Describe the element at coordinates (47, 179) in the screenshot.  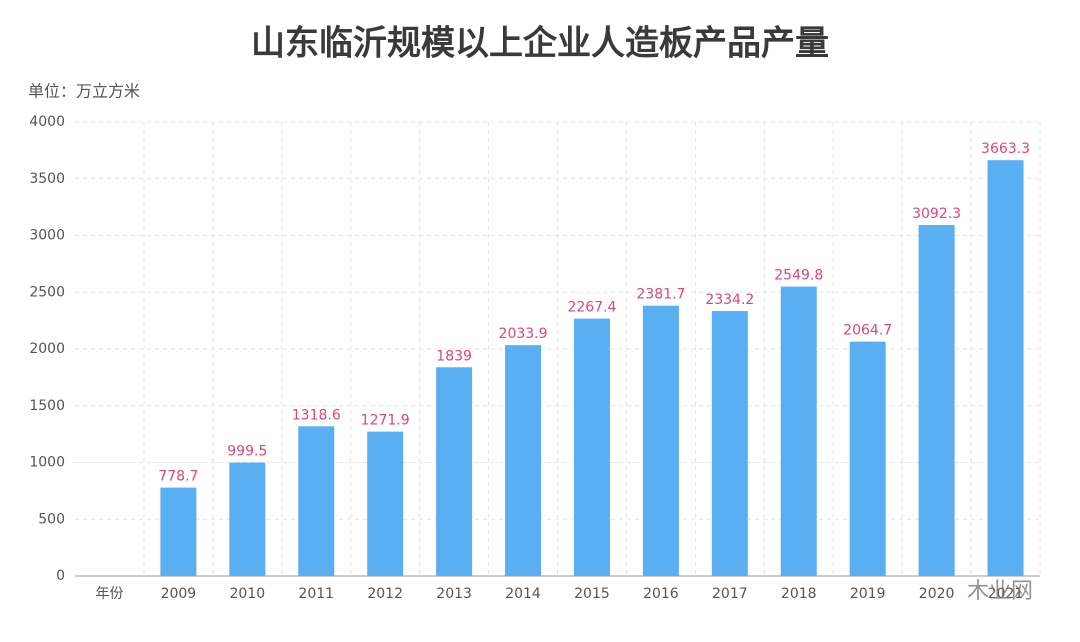
I see `y-tick-label: 3500` at that location.